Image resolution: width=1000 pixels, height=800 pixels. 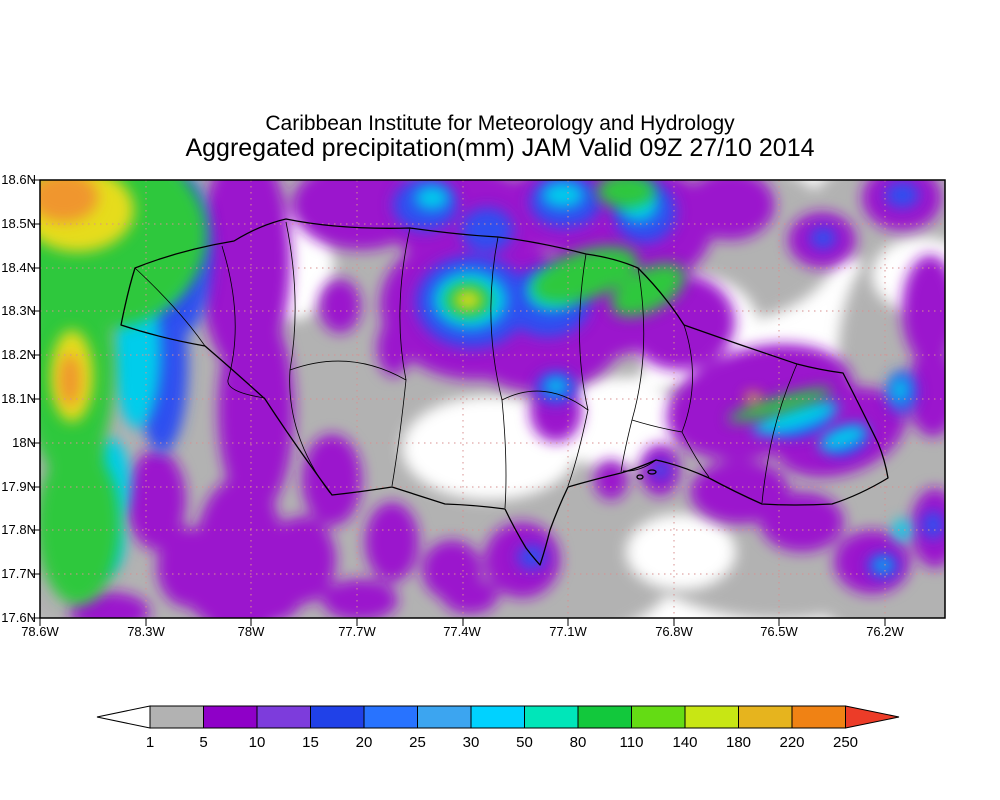 I want to click on x-axis-label: 76.2W, so click(x=885, y=631).